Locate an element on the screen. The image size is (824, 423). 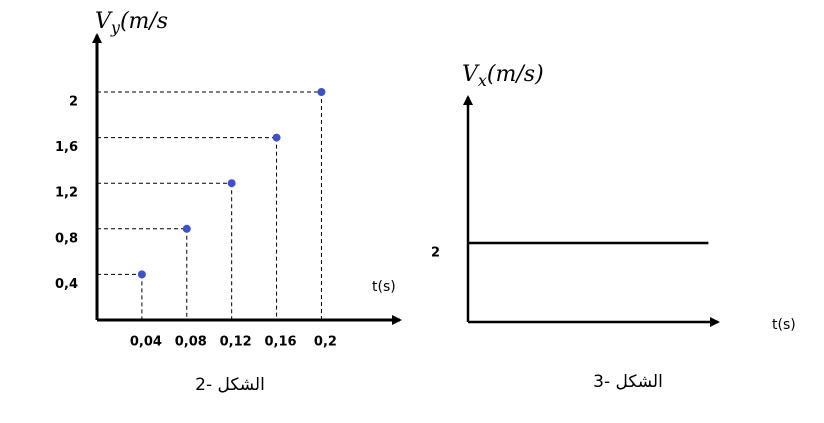
x-tick-label: 0,08 is located at coordinates (191, 342).